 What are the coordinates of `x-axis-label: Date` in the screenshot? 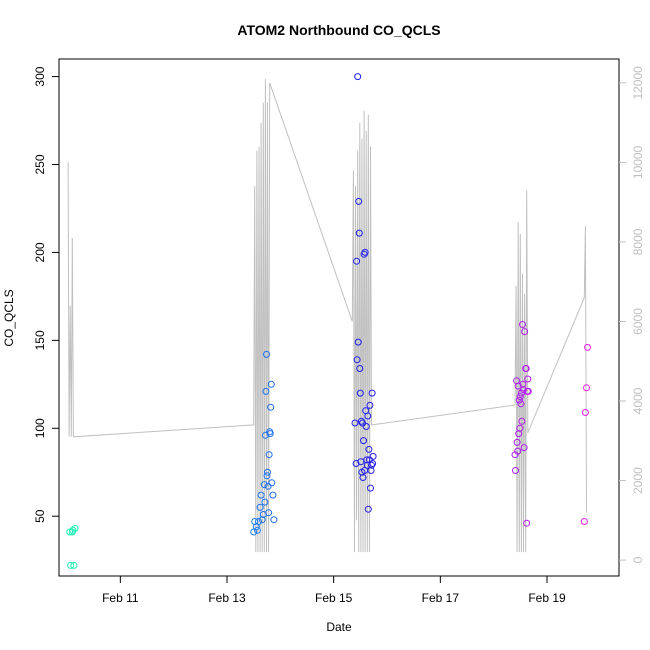 It's located at (339, 627).